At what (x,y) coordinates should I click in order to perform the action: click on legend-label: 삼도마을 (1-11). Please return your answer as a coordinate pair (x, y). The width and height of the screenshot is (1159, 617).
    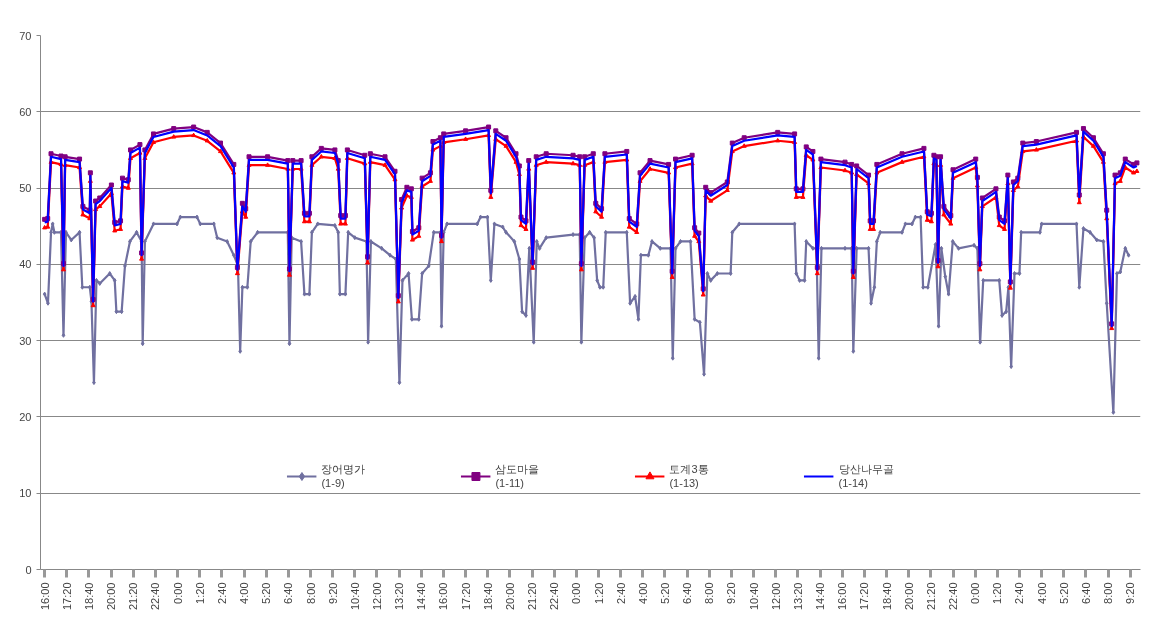
    Looking at the image, I should click on (517, 475).